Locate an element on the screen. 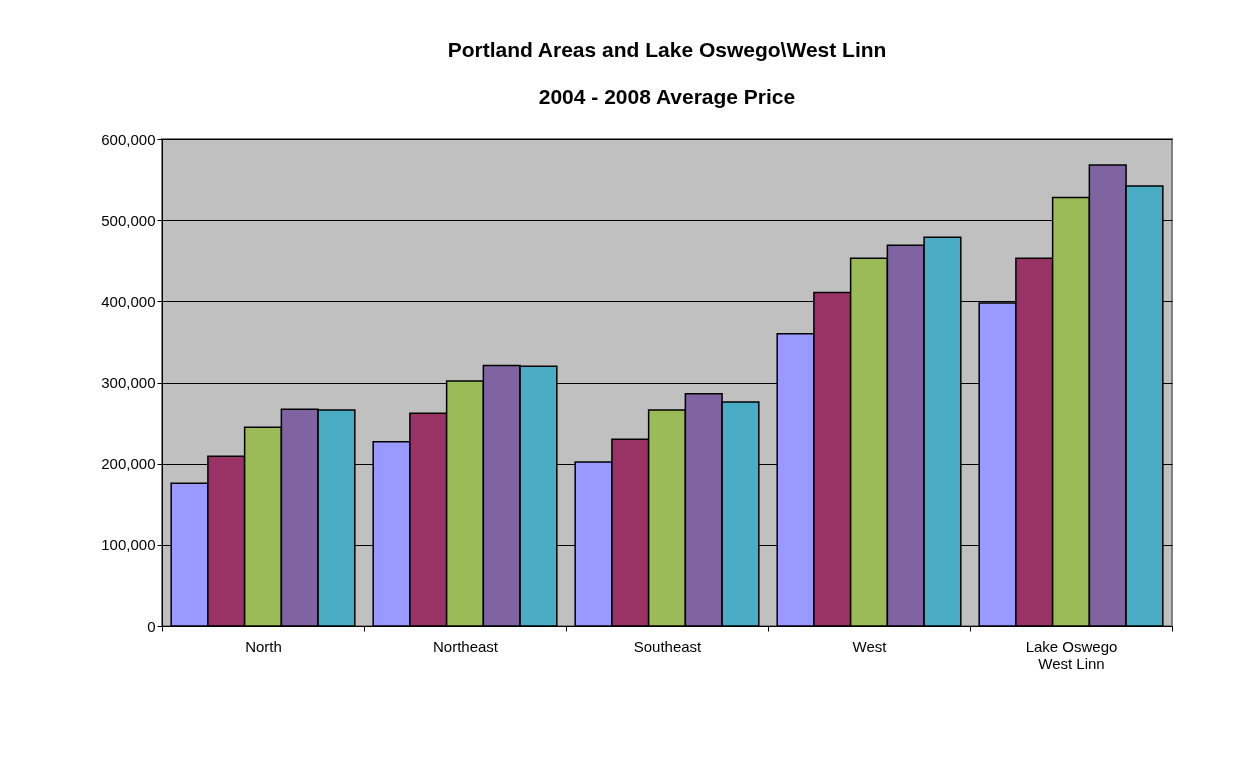  y-tick-label: 300,000 is located at coordinates (128, 382).